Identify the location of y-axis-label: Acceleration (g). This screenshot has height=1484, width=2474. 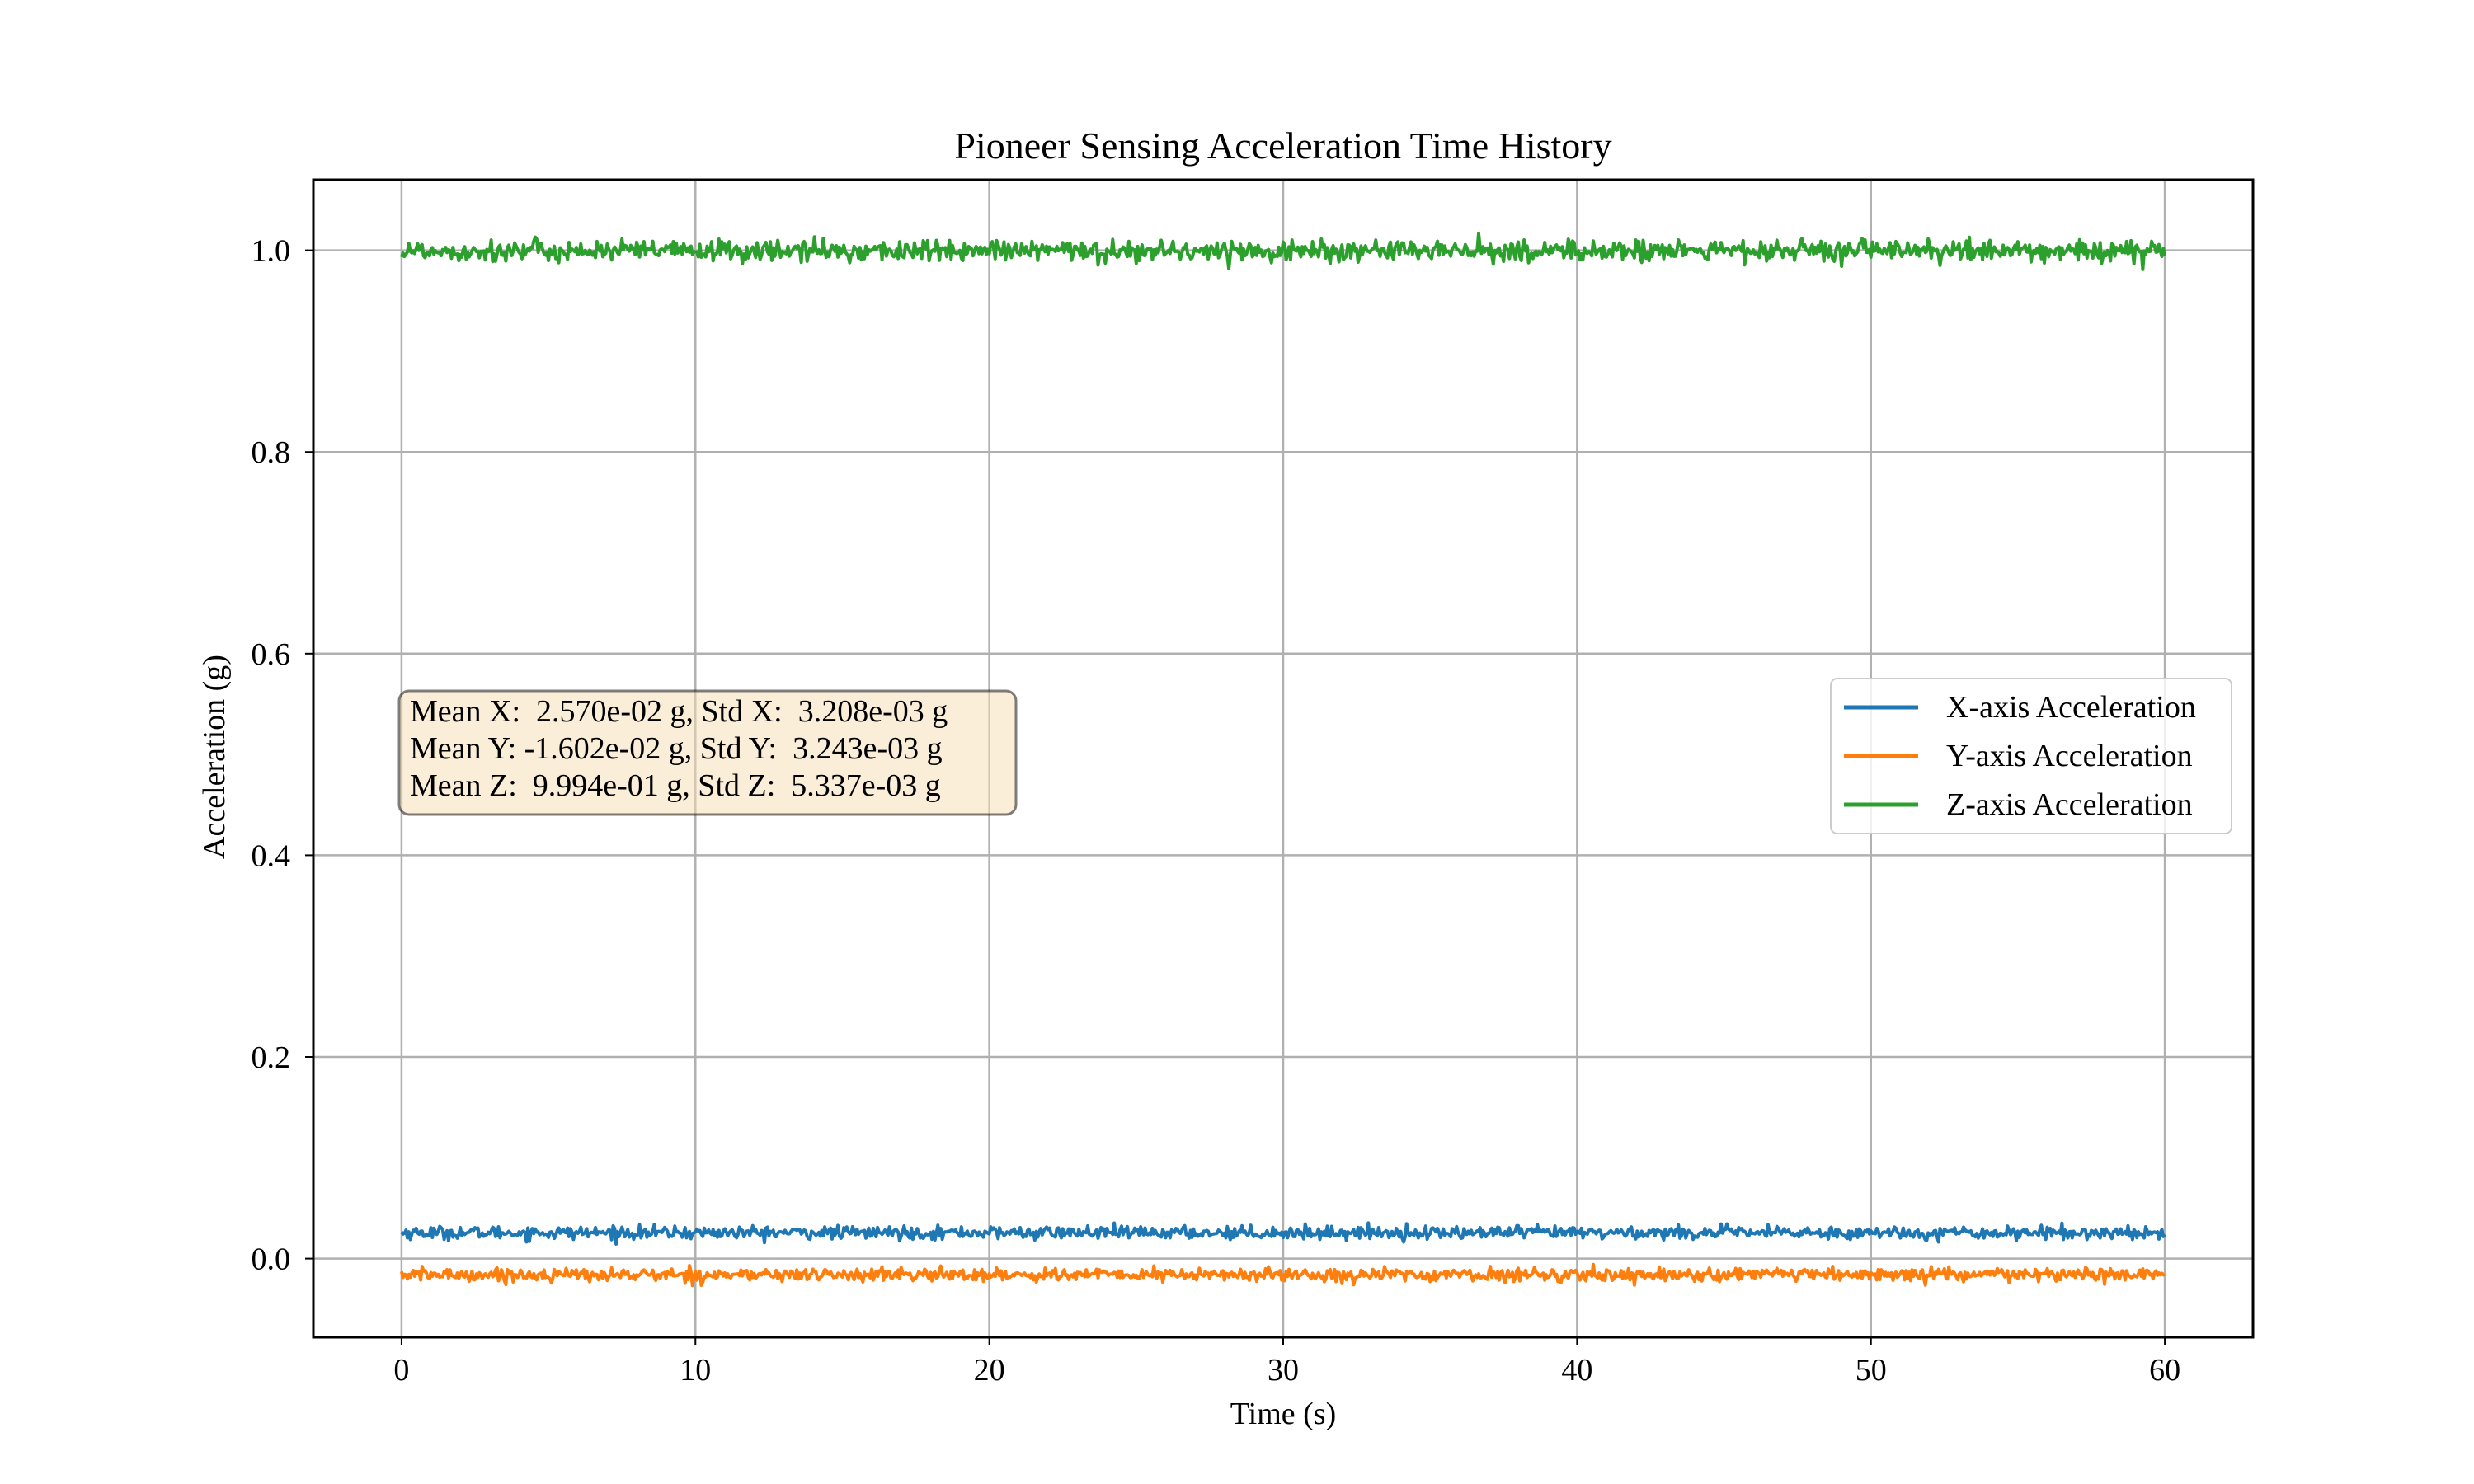
(214, 757).